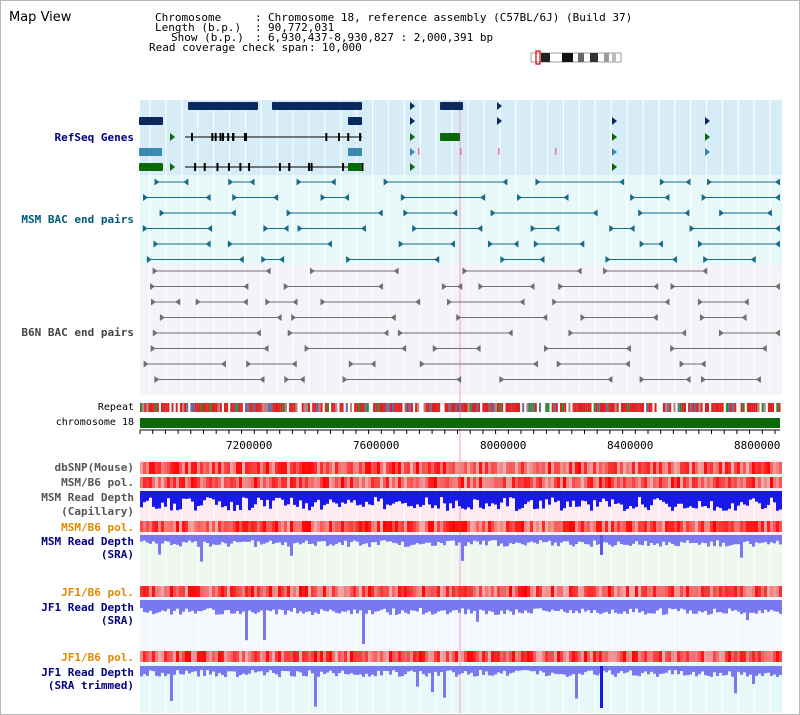 The image size is (800, 715). What do you see at coordinates (77, 219) in the screenshot?
I see `track-label-msm-bac: MSM BAC end pairs` at bounding box center [77, 219].